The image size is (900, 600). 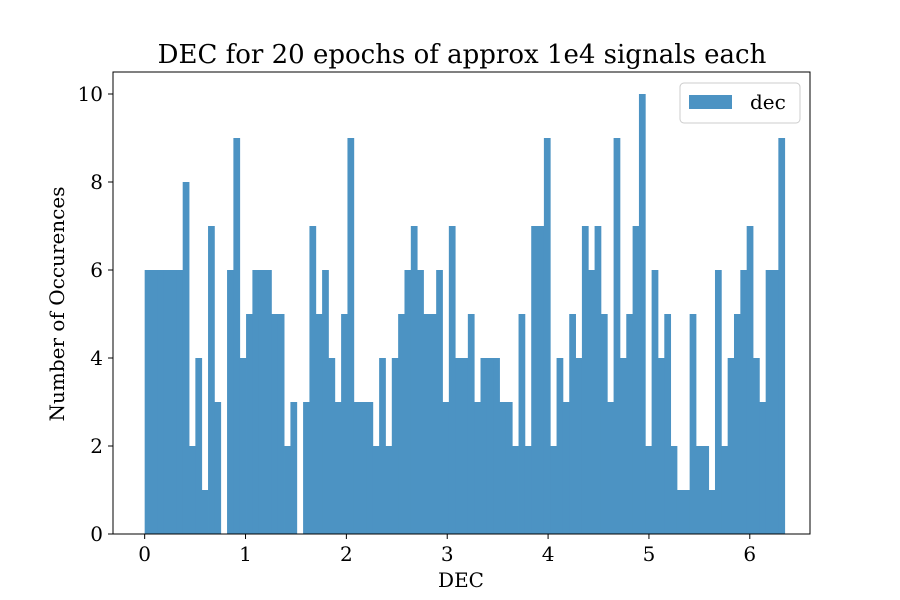 What do you see at coordinates (90, 94) in the screenshot?
I see `y-tick-label: 10` at bounding box center [90, 94].